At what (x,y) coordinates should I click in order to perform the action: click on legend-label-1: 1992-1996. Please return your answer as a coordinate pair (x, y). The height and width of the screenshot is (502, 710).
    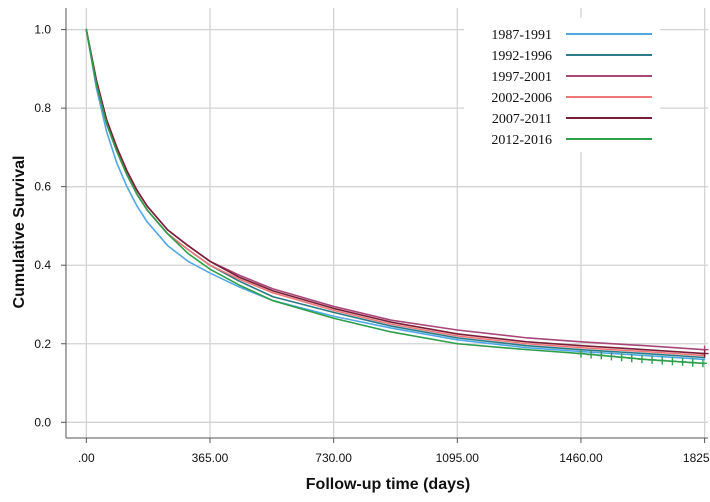
    Looking at the image, I should click on (521, 56).